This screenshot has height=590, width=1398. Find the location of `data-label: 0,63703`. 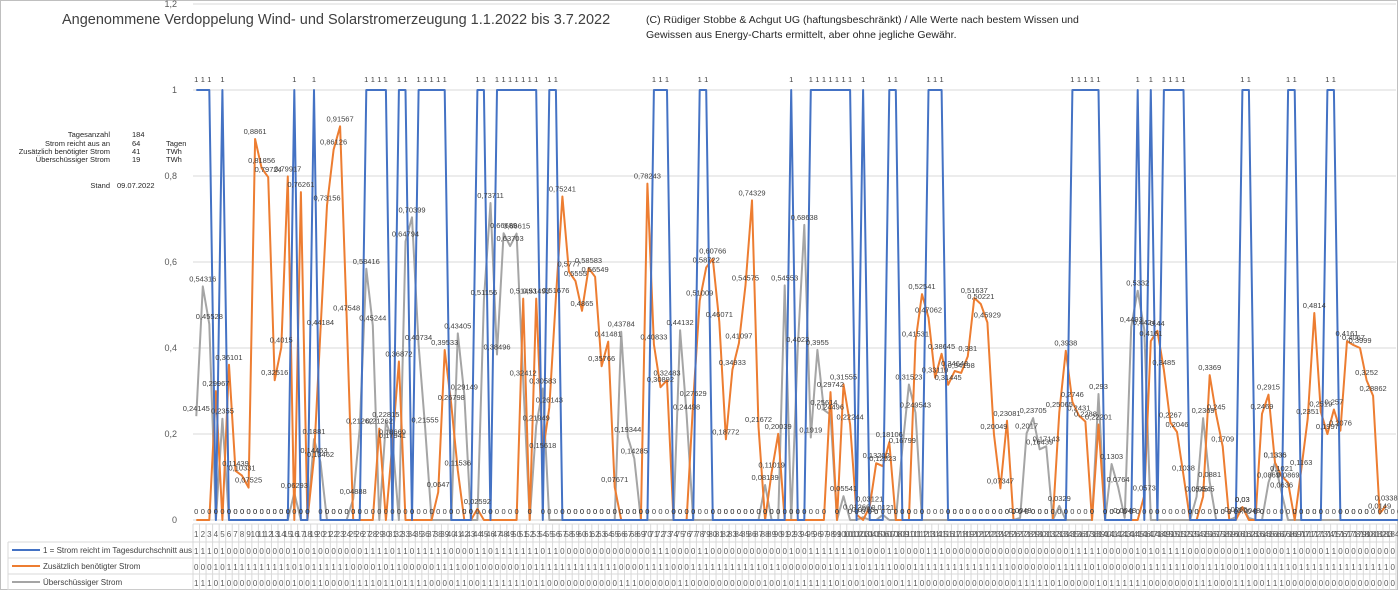

data-label: 0,63703 is located at coordinates (510, 238).